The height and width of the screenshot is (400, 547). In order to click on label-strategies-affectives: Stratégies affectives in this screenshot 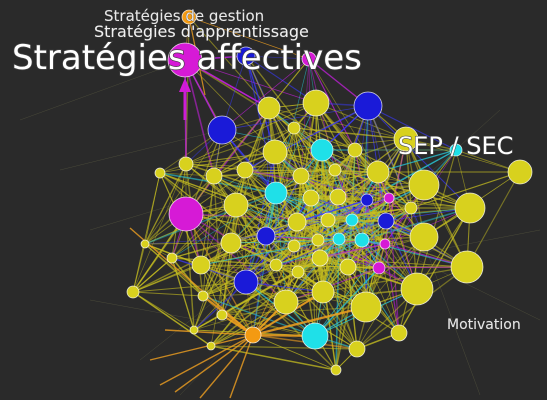, I will do `click(186, 57)`.